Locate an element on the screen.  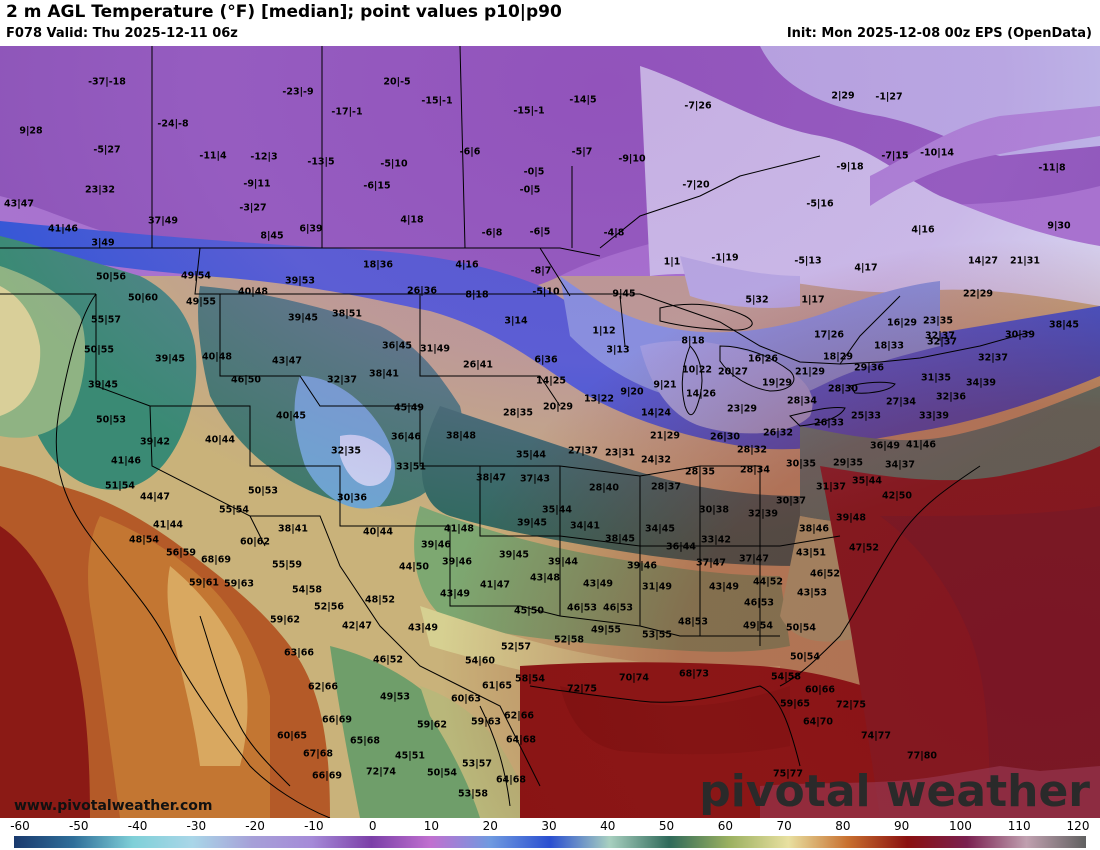
point-value-label: 8|18 is located at coordinates (477, 295).